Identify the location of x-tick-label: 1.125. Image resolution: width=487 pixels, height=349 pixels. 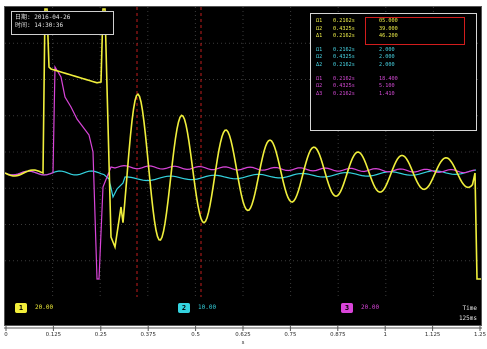
(432, 335).